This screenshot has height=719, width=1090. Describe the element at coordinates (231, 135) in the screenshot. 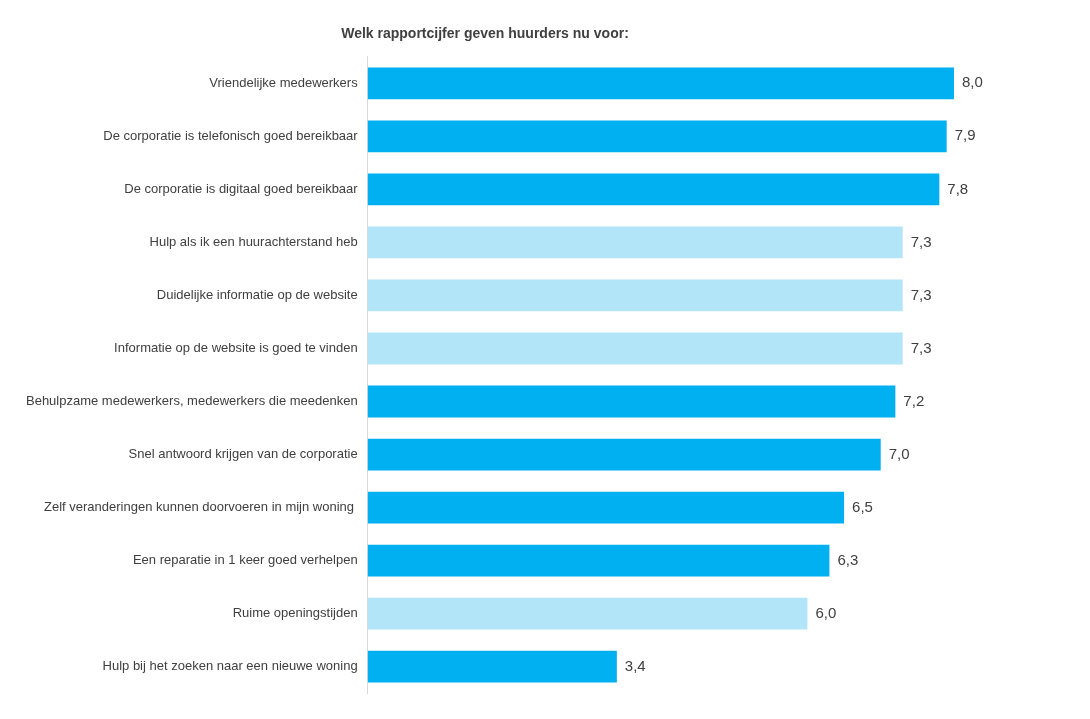

I see `y-tick-label: De corporatie is telefonisch goed bereikbaar` at that location.